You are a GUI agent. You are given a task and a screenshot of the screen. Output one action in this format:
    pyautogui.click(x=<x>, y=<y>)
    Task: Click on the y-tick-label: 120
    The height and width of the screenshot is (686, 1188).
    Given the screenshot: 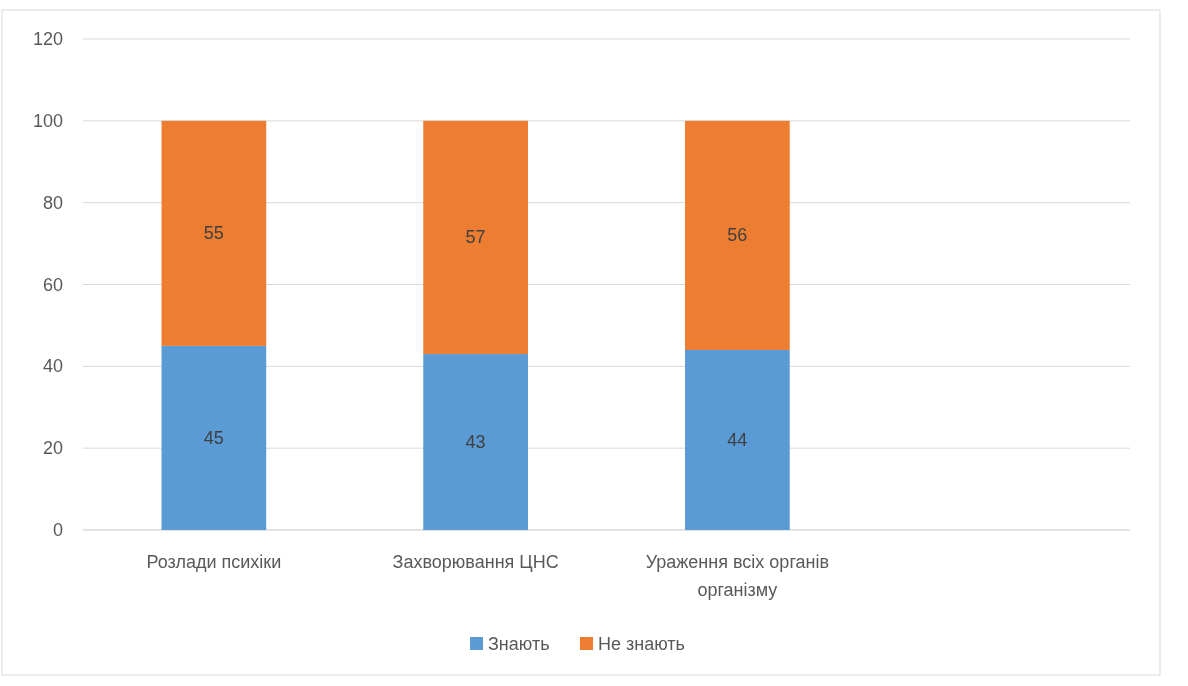 What is the action you would take?
    pyautogui.click(x=47, y=39)
    